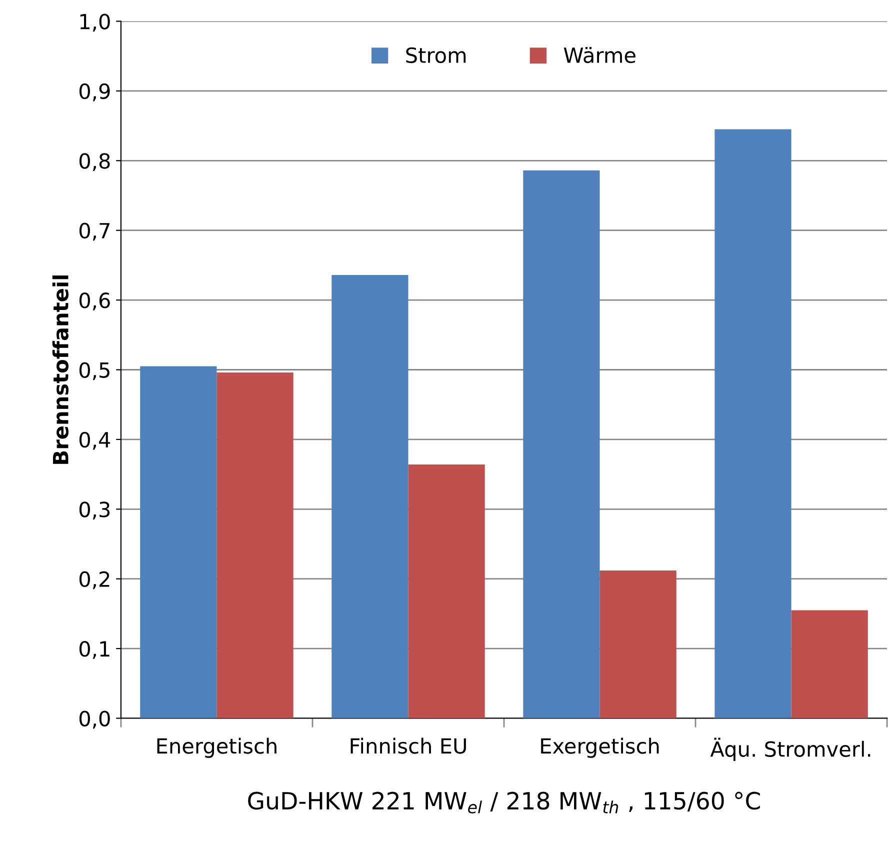 The height and width of the screenshot is (850, 896). I want to click on x-tick-label: Energetisch, so click(216, 748).